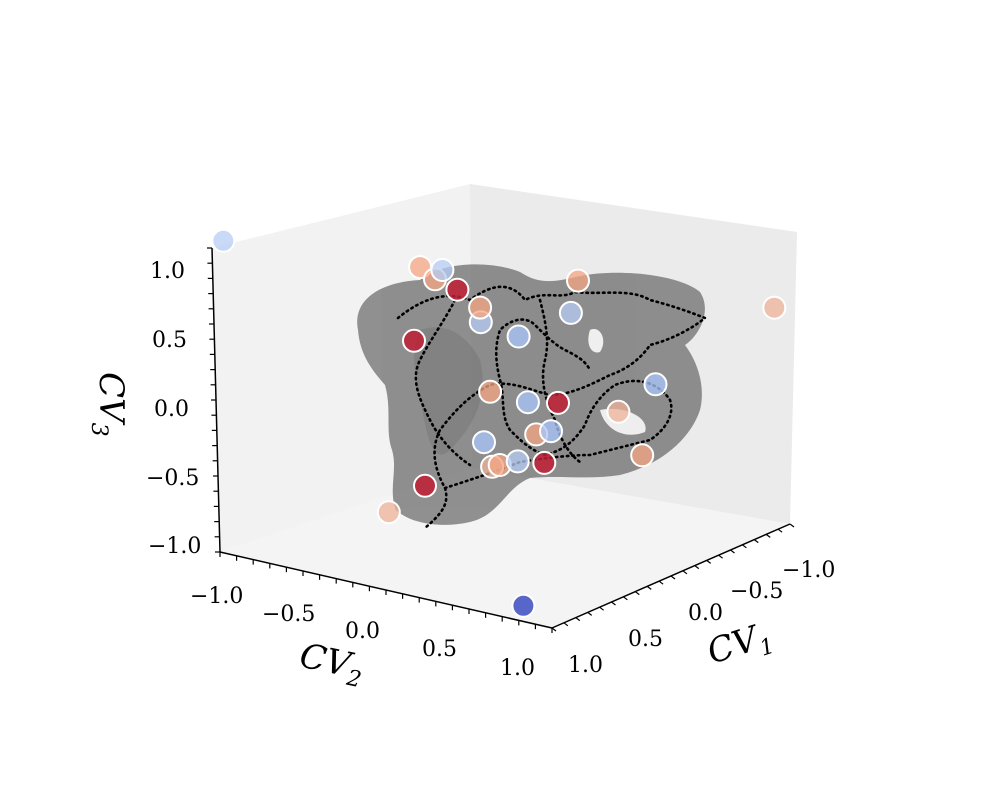 The width and height of the screenshot is (1000, 800). I want to click on z-tick-label: 0.5, so click(169, 340).